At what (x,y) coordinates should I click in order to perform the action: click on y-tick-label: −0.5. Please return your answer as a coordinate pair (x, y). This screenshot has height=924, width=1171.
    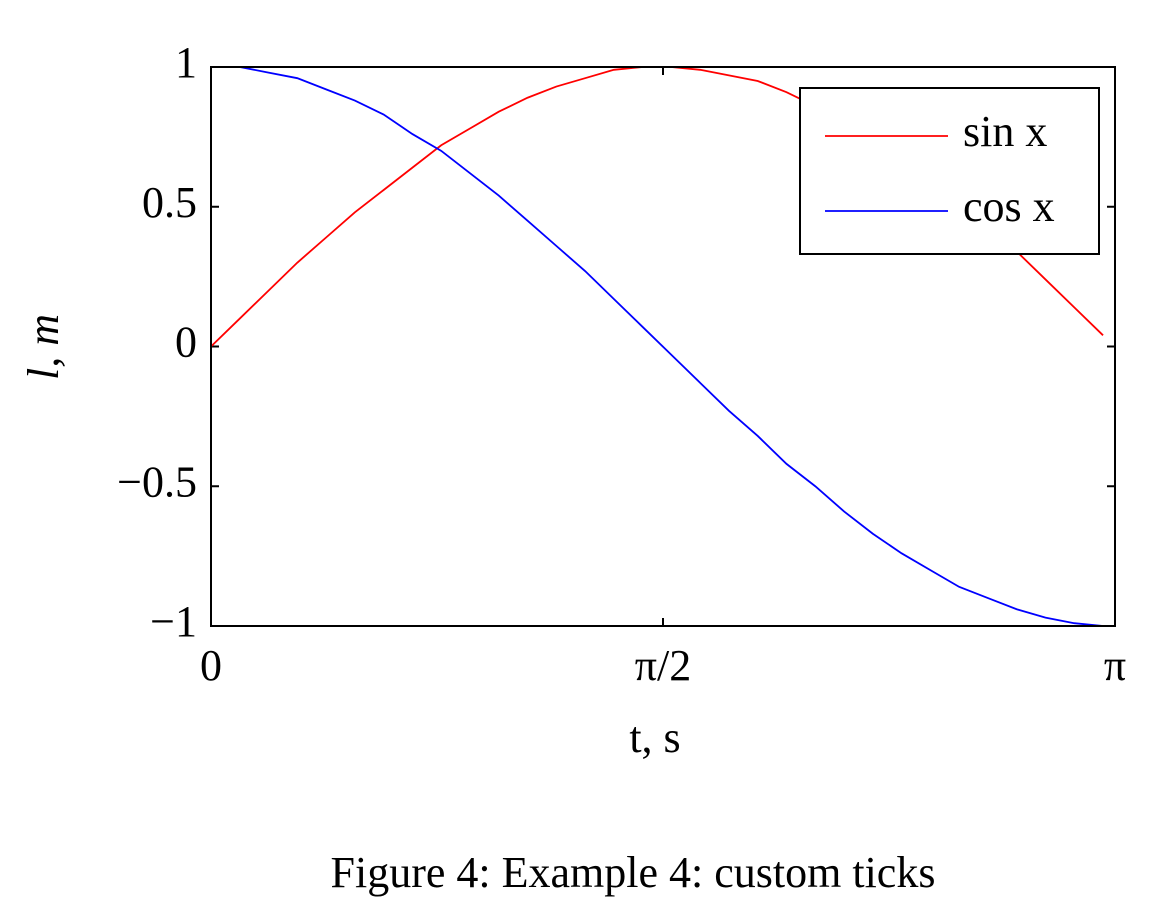
    Looking at the image, I should click on (157, 481).